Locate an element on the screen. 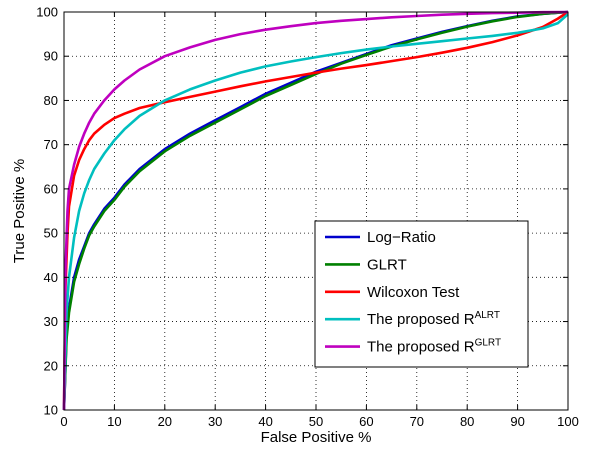 This screenshot has width=591, height=453. x-tick-label: 0 is located at coordinates (63, 421).